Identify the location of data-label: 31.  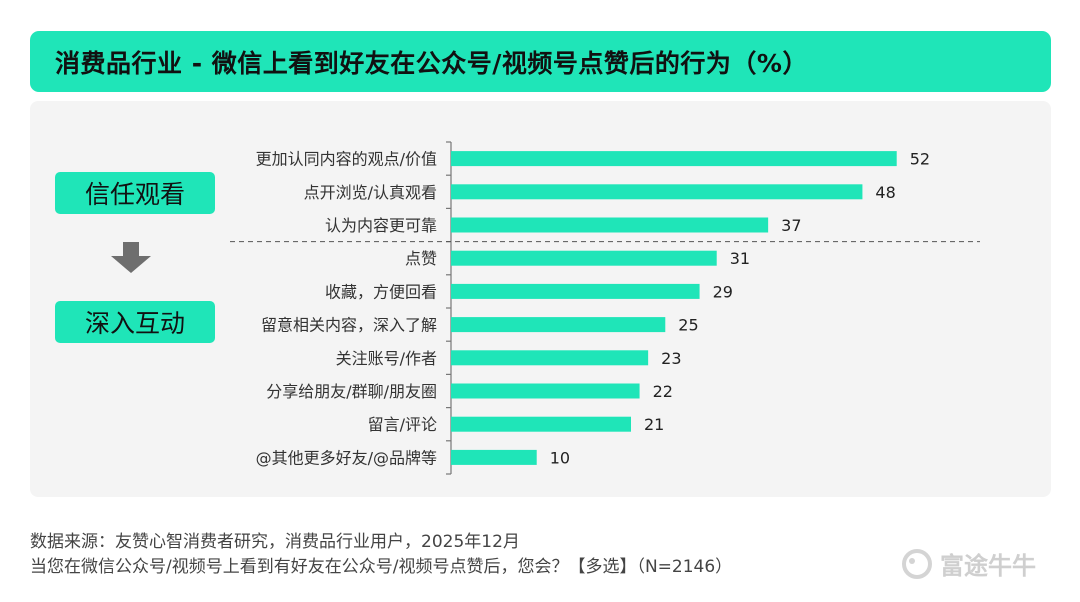
(740, 258).